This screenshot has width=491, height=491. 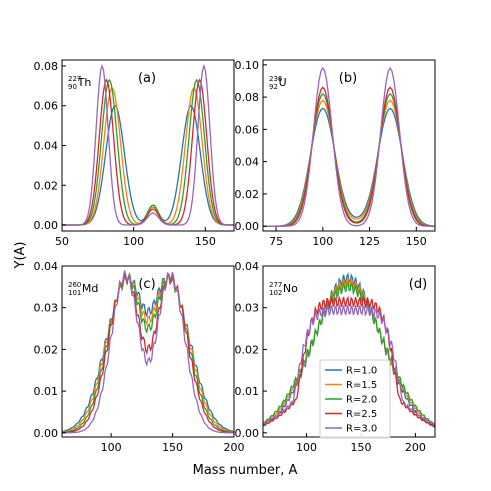 What do you see at coordinates (72, 87) in the screenshot?
I see `nucleus-charge-number: 90` at bounding box center [72, 87].